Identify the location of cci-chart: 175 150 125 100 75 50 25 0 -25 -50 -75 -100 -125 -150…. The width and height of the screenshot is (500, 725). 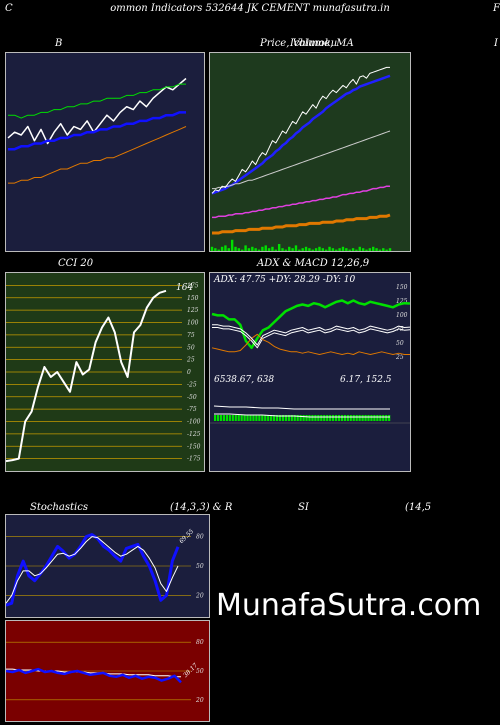
(105, 372).